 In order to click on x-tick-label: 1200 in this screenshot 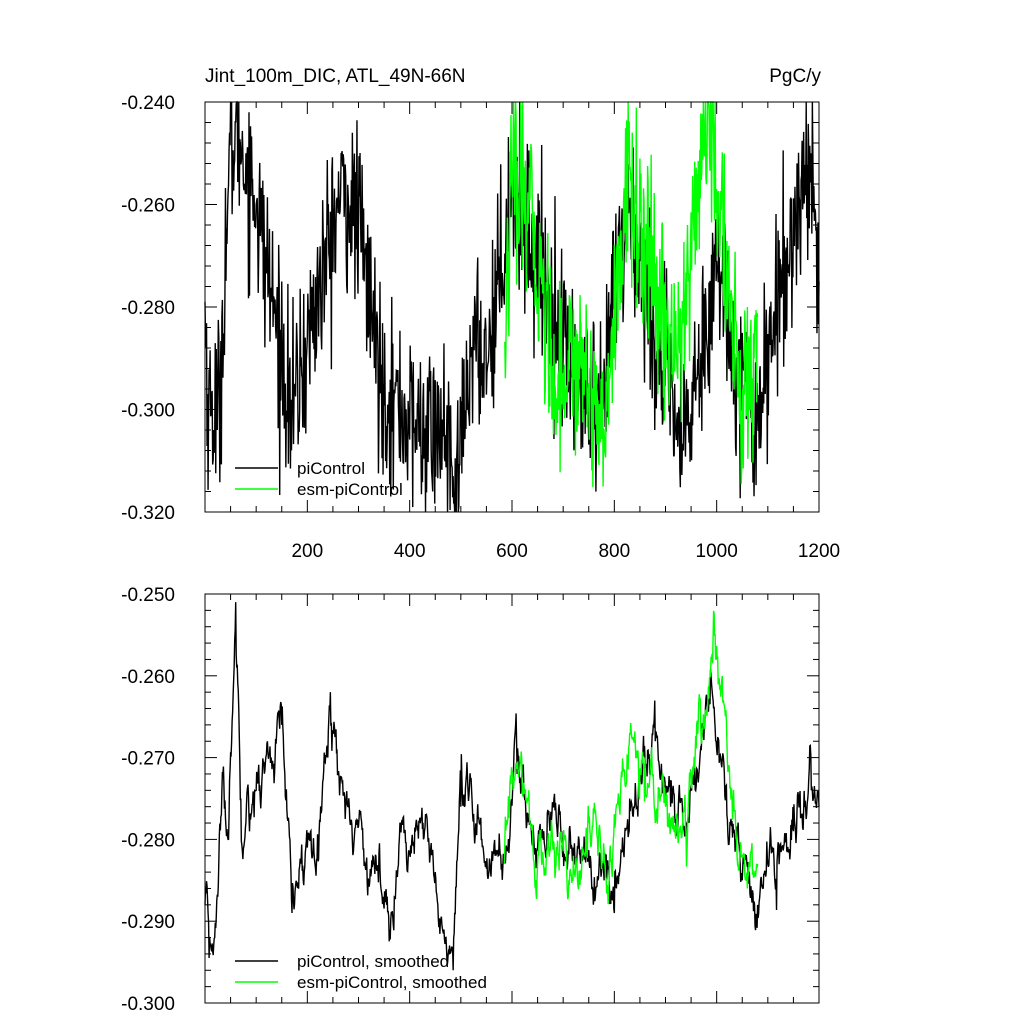, I will do `click(819, 551)`.